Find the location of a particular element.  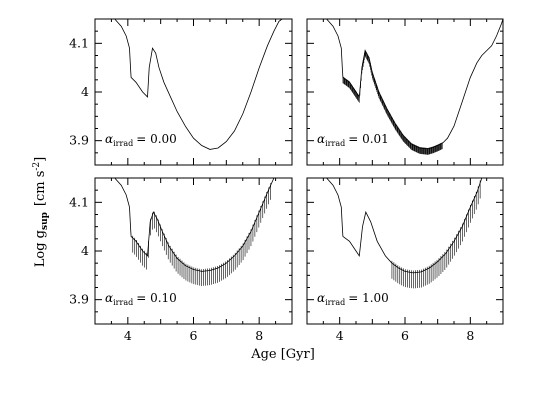

panel-2: αirrad = 0.01 is located at coordinates (405, 92).